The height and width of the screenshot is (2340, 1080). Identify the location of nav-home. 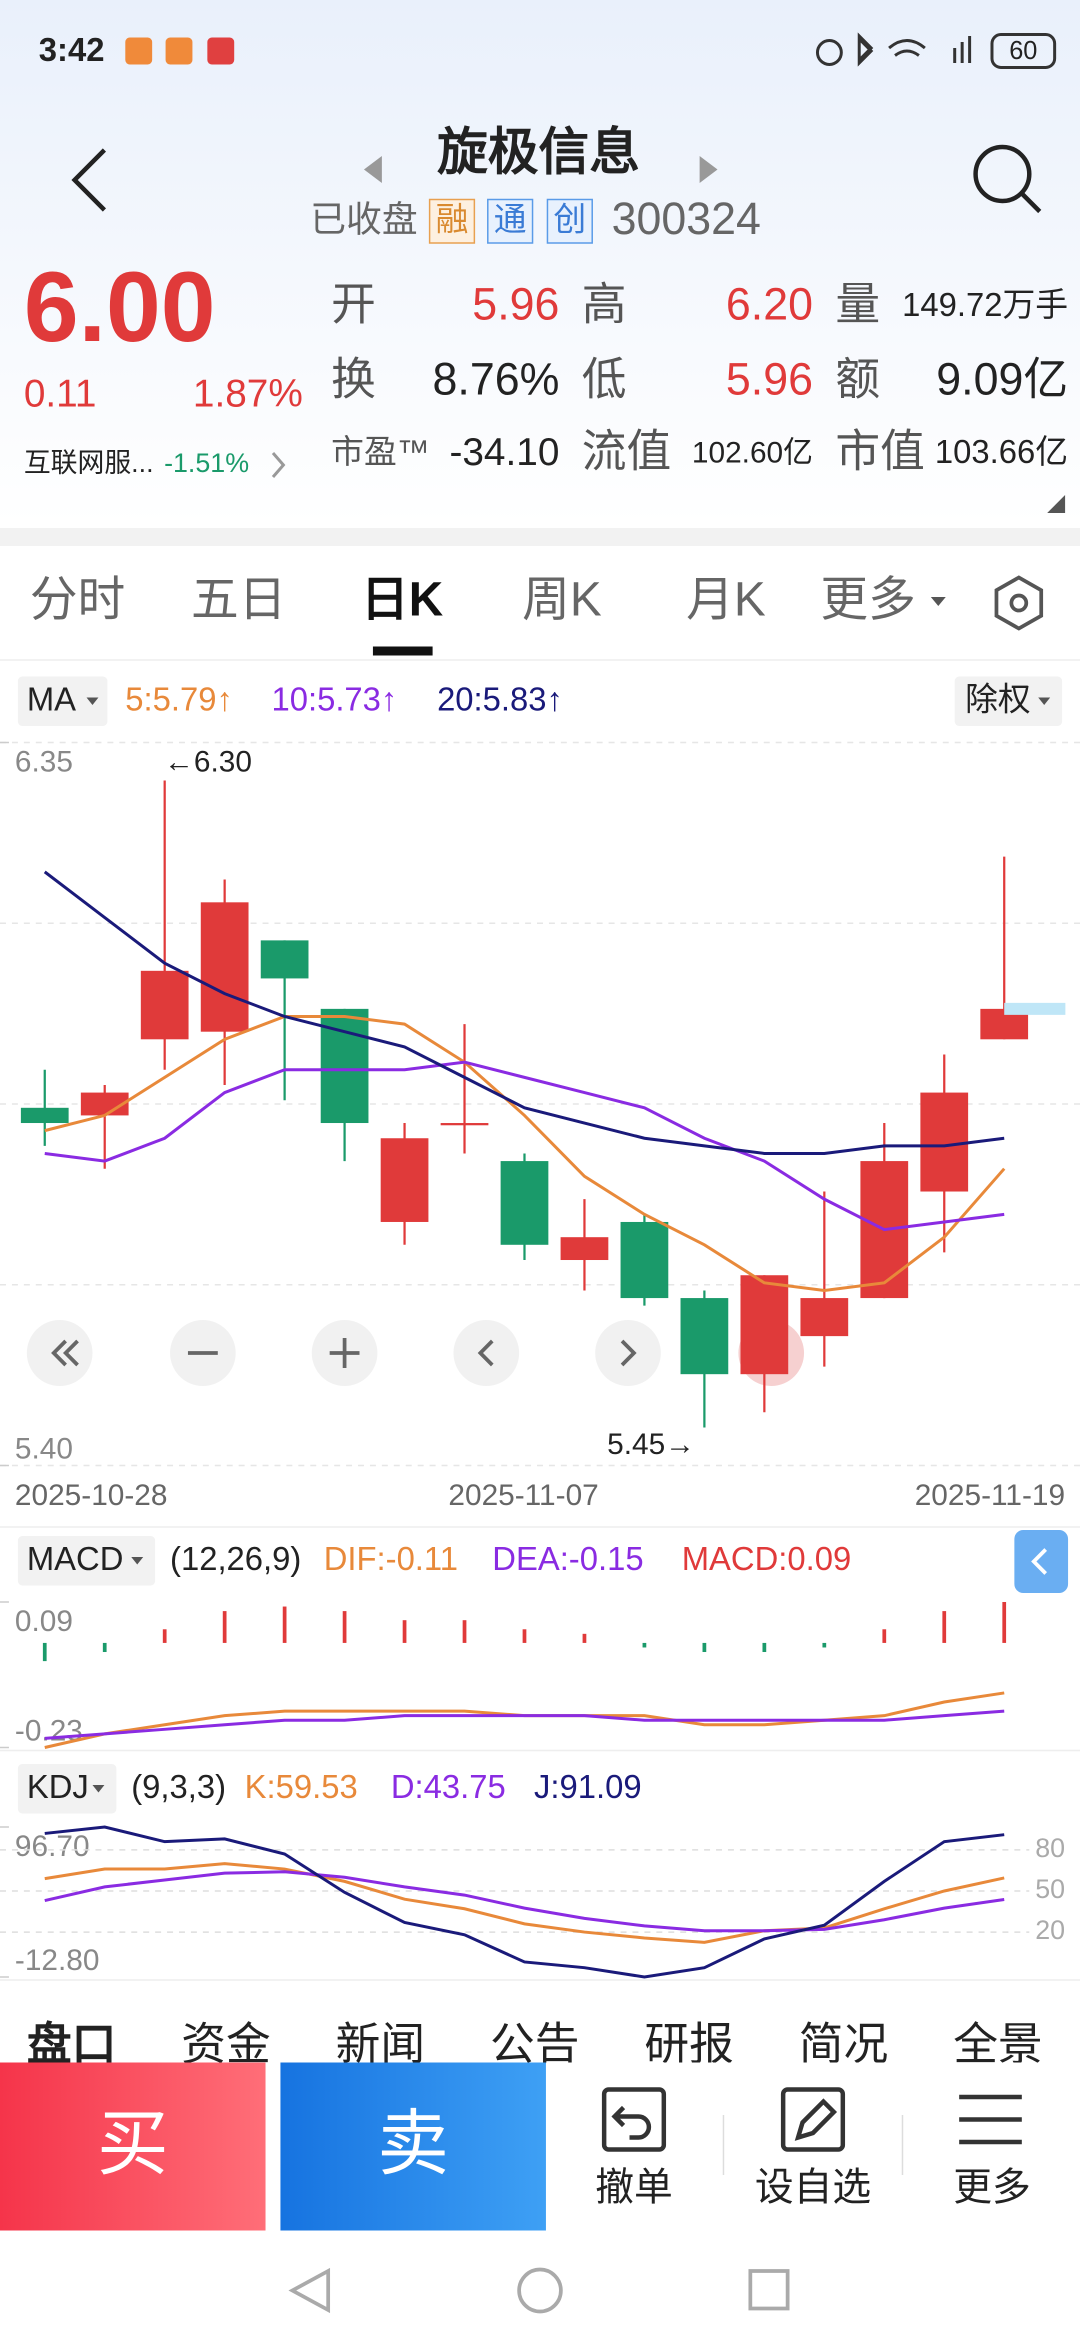
(540, 2290).